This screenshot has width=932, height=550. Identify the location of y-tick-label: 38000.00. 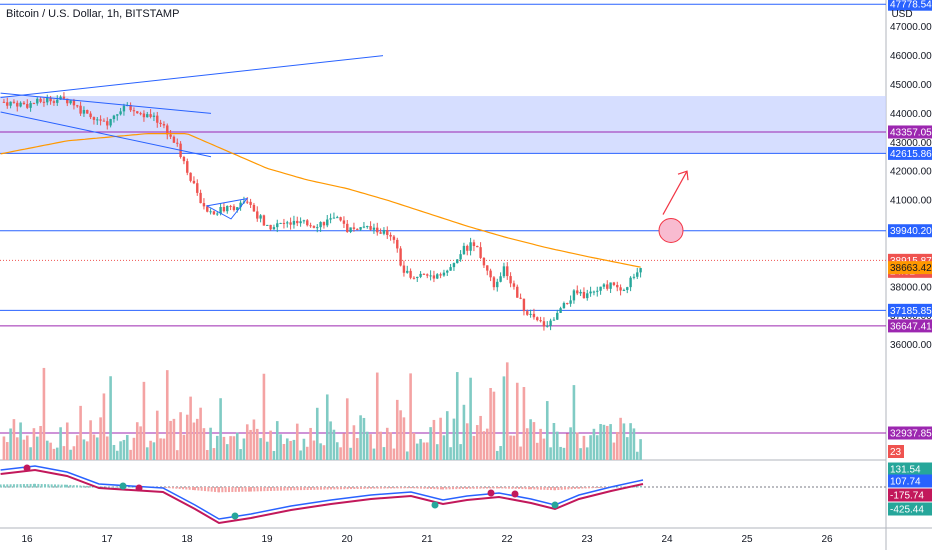
(911, 287).